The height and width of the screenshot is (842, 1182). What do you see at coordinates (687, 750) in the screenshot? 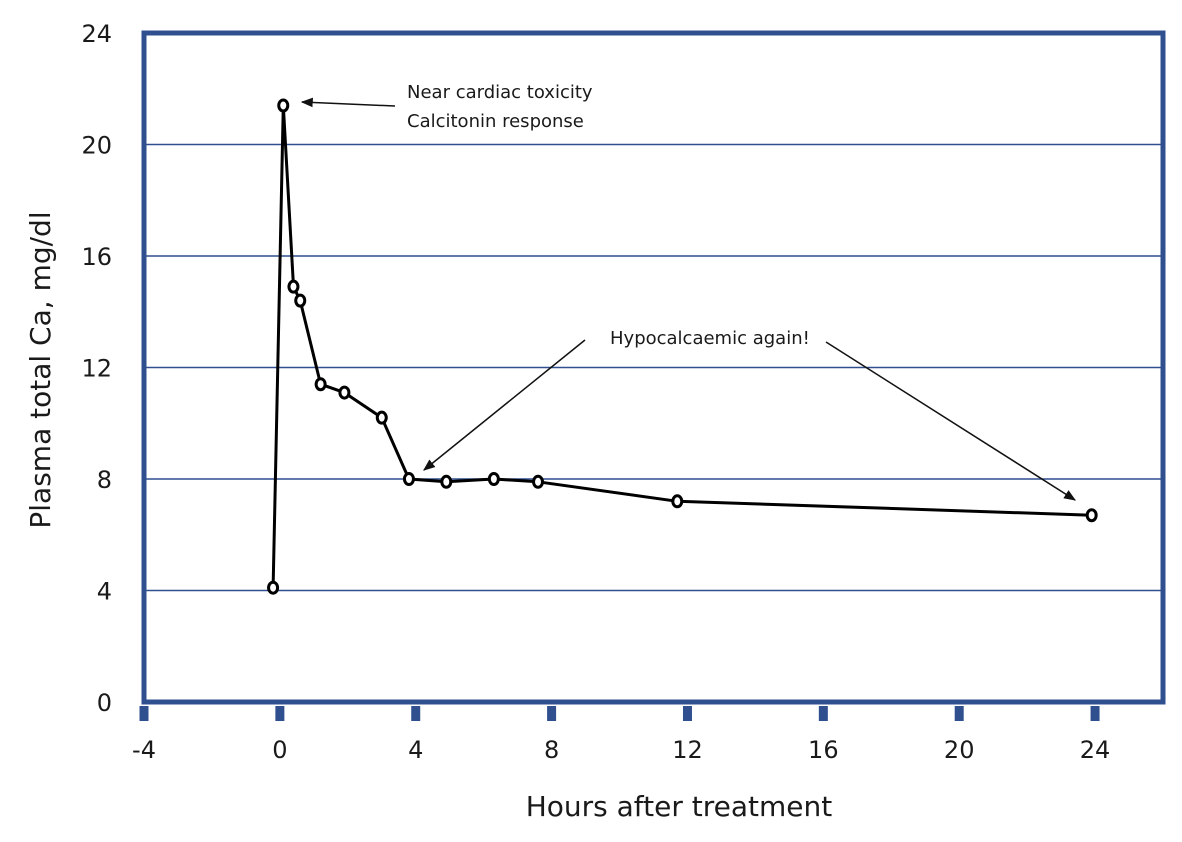
I see `x-tick-label-12: 12` at bounding box center [687, 750].